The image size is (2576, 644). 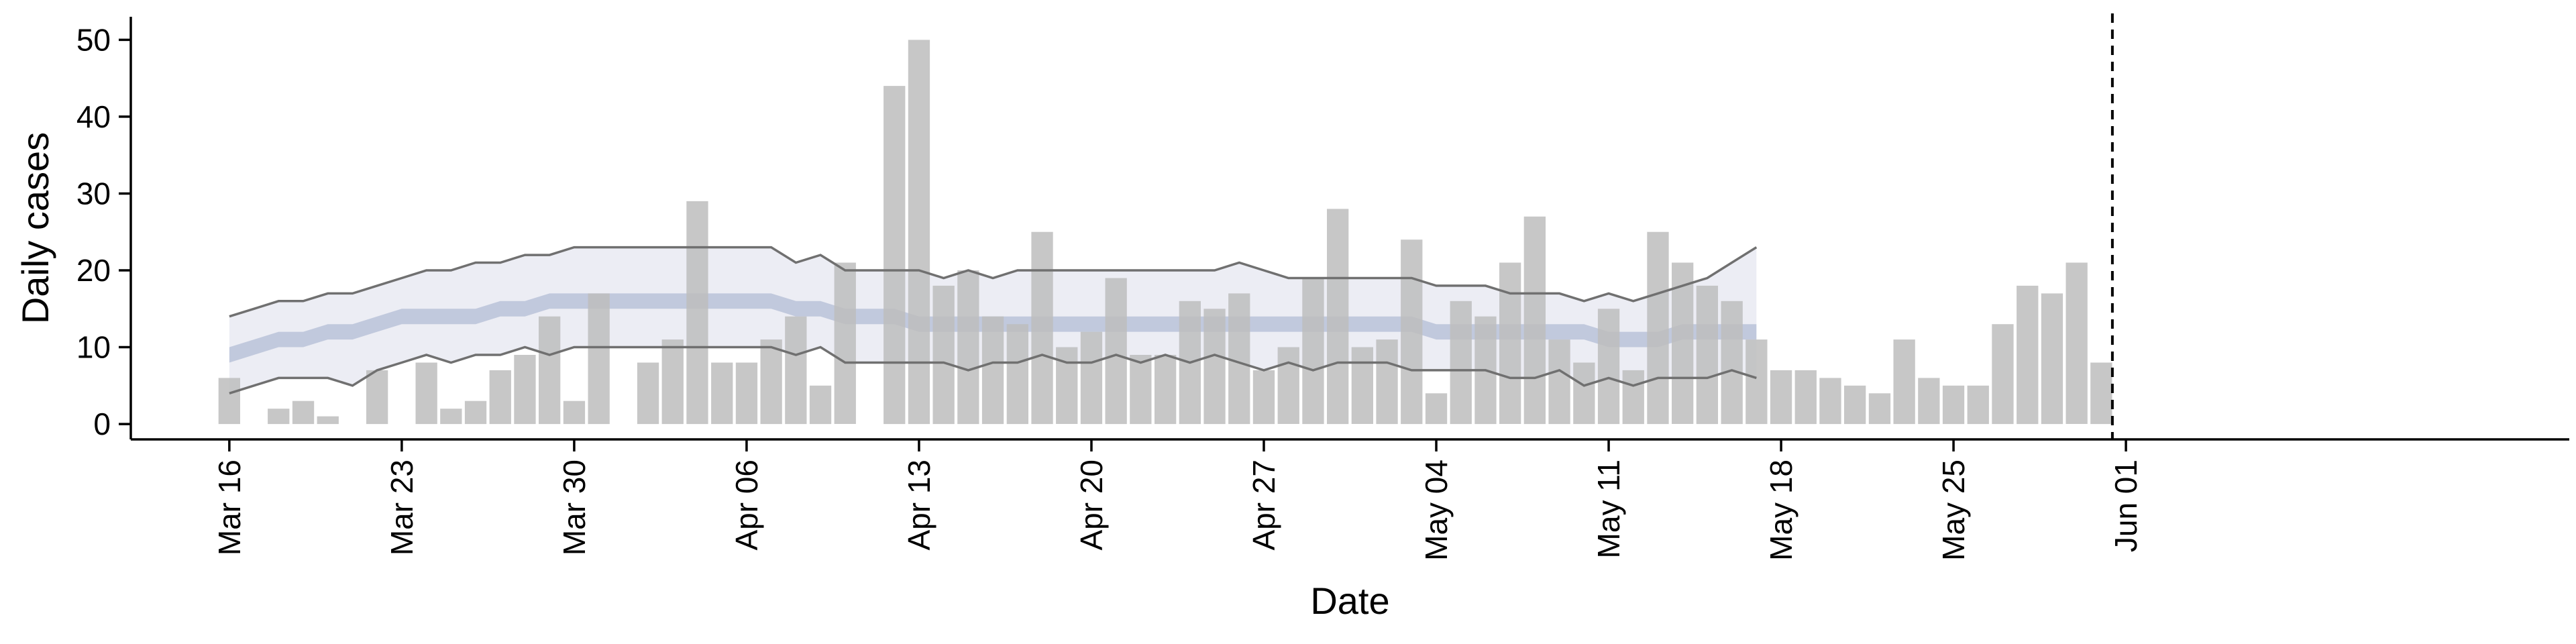 What do you see at coordinates (104, 229) in the screenshot?
I see `y-axis: 0 10 20 30 40 50` at bounding box center [104, 229].